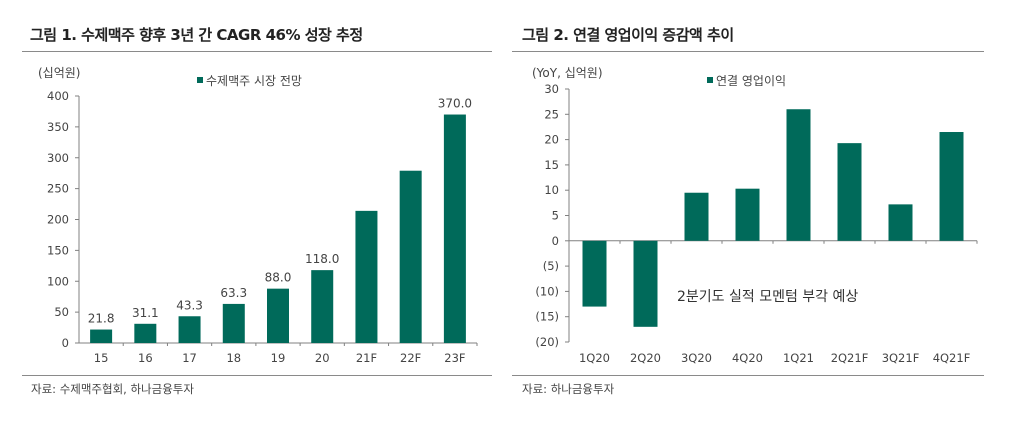  I want to click on data-label: 31.1, so click(145, 313).